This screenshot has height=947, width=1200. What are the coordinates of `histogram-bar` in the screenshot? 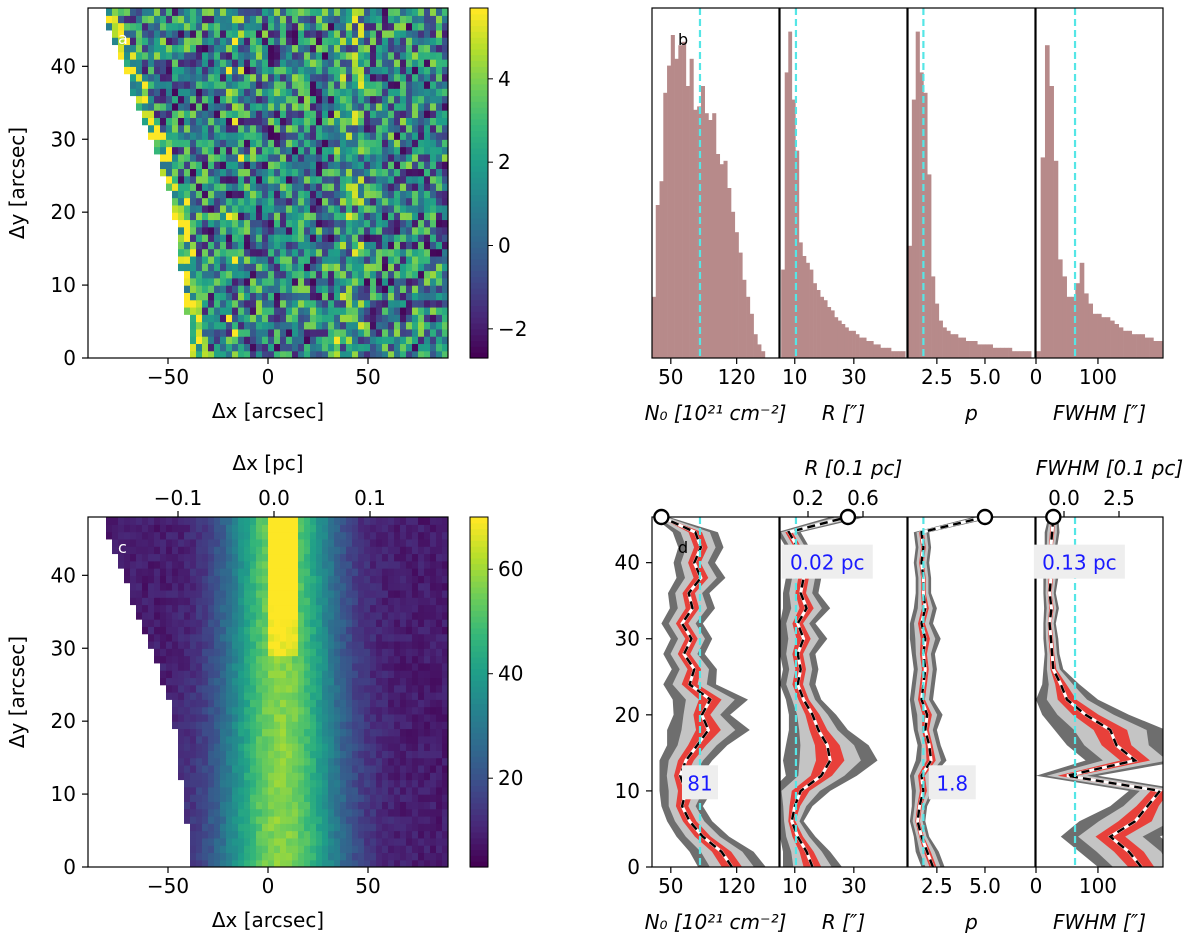 It's located at (925, 225).